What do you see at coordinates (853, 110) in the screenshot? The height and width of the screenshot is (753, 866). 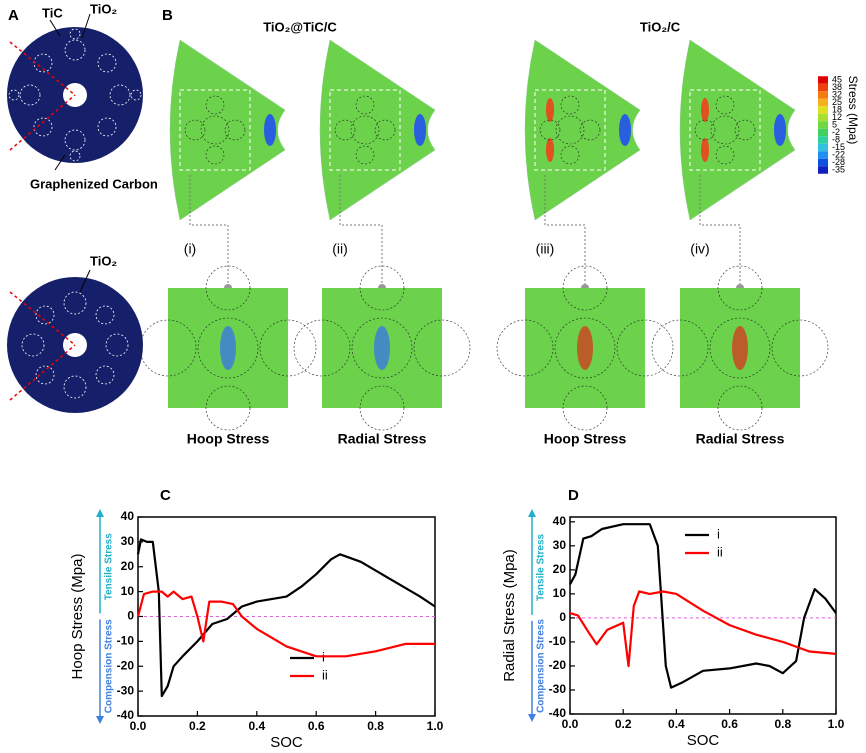 I see `colorbar-title: Stress (Mpa)` at bounding box center [853, 110].